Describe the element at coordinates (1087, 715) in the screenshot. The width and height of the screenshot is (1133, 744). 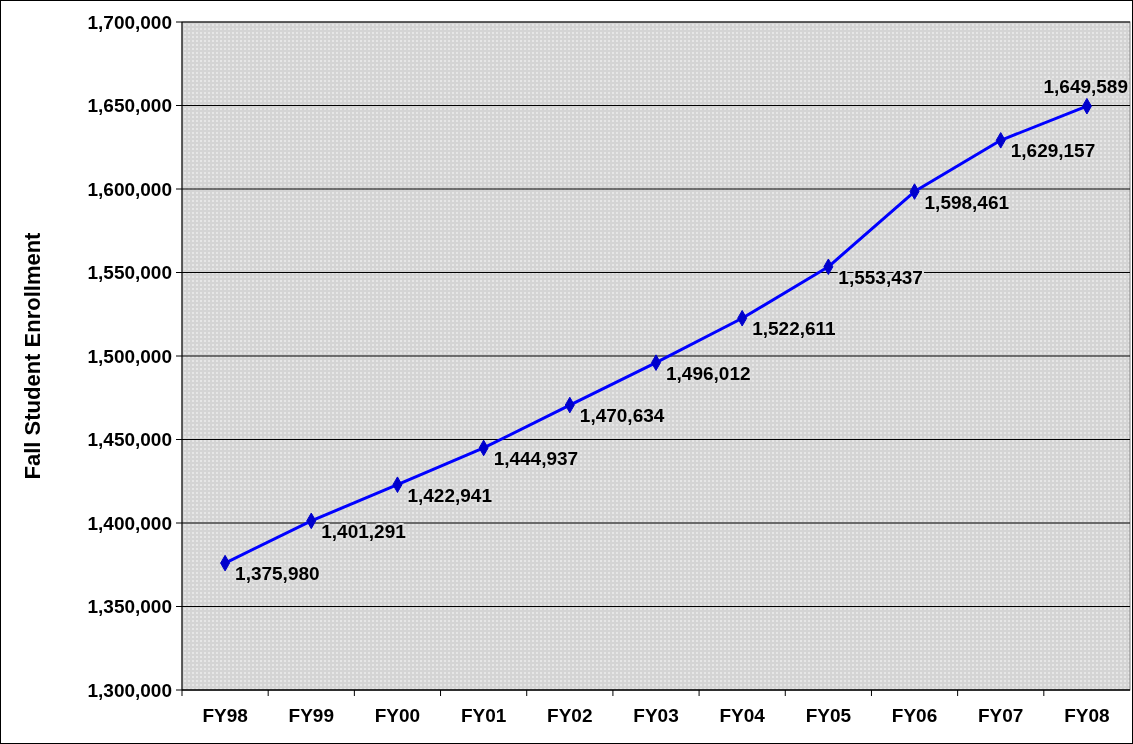
I see `x-tick-label: FY08` at that location.